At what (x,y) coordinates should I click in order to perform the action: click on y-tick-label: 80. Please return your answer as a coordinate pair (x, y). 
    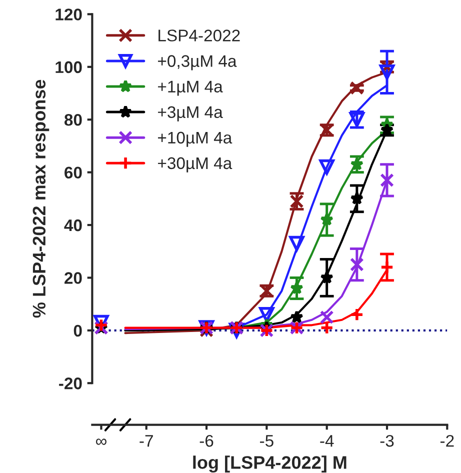
    Looking at the image, I should click on (73, 120).